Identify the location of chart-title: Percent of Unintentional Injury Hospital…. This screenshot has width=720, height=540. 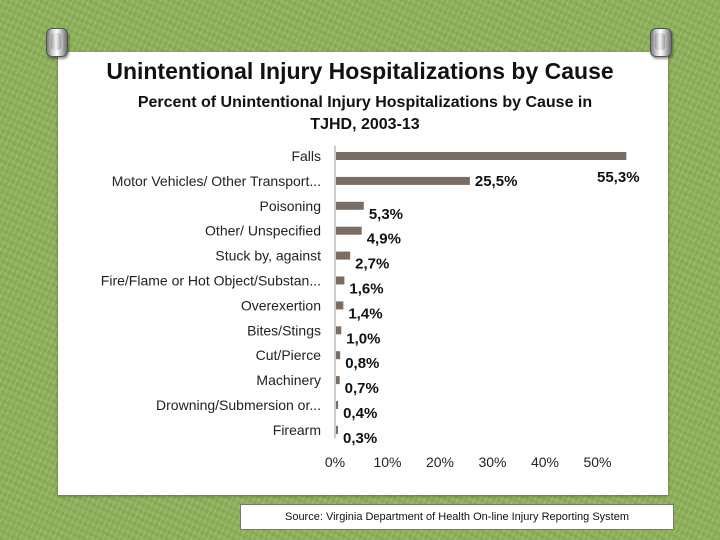
(365, 113).